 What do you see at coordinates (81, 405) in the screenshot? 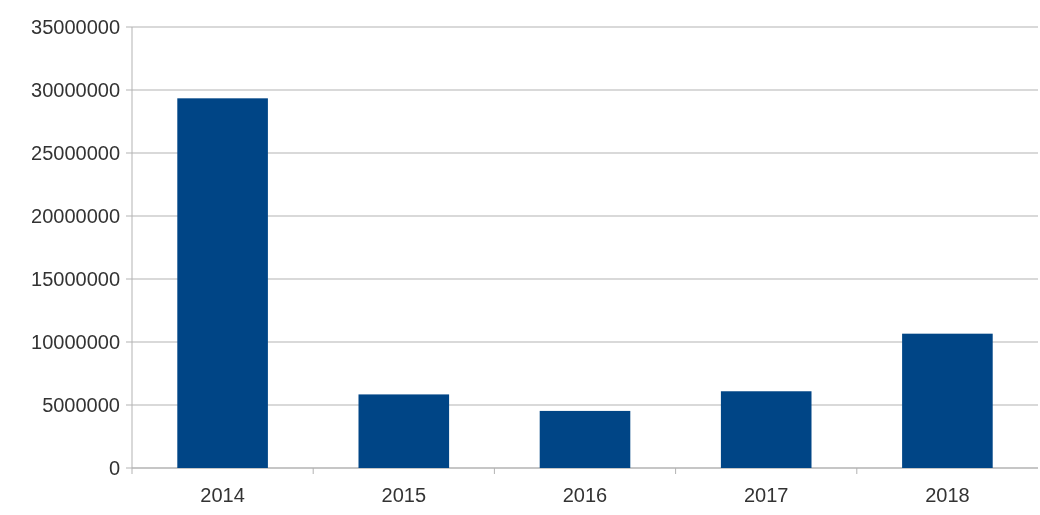
I see `y-tick-label: 5000000` at bounding box center [81, 405].